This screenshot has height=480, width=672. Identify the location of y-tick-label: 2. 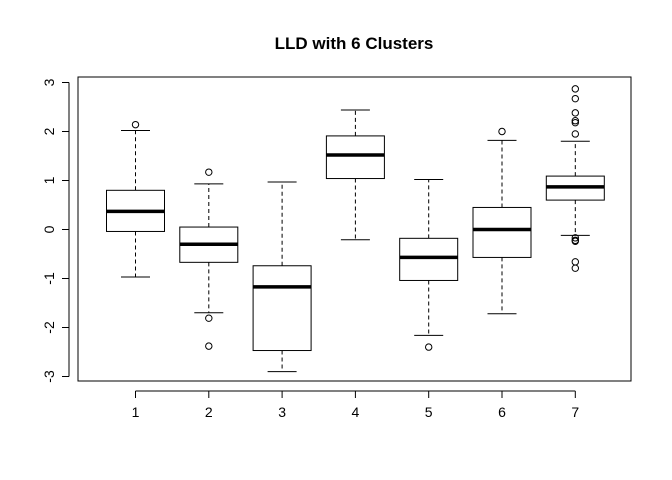
(49, 131).